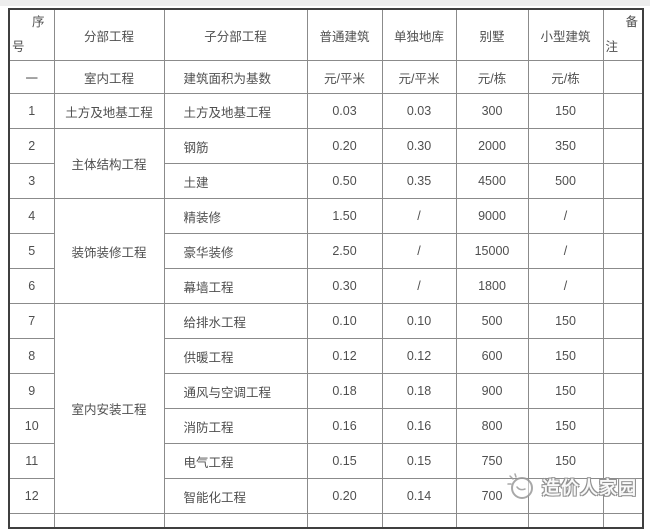  I want to click on table-row: 6 幕墙工程 0.30 / 1800 /, so click(326, 286).